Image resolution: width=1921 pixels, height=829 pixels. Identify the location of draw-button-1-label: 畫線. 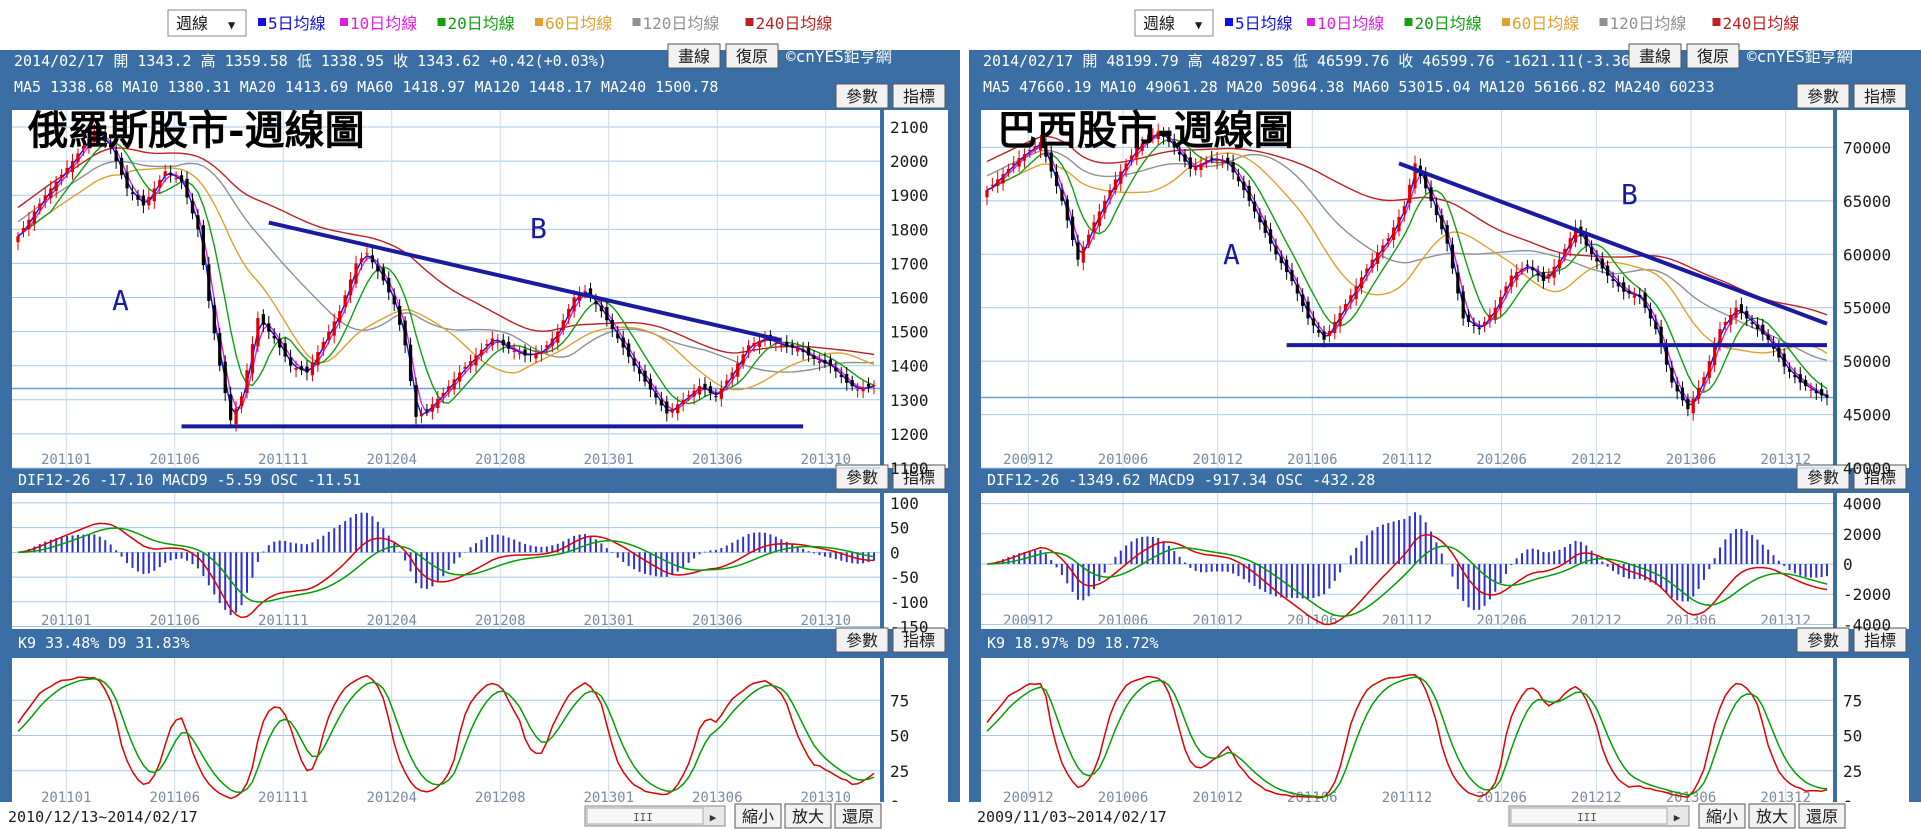
(1655, 56).